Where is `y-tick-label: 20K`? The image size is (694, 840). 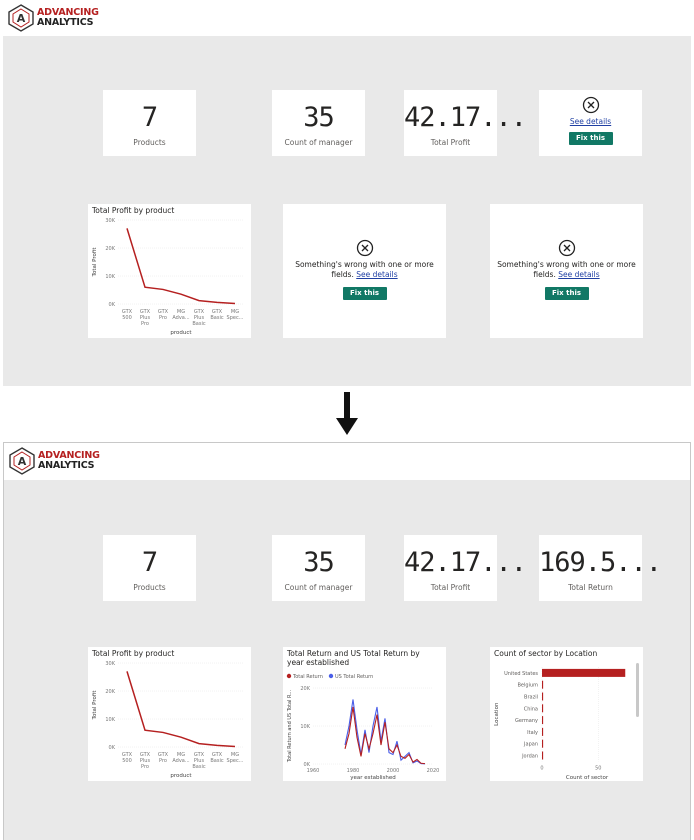
y-tick-label: 20K is located at coordinates (305, 689).